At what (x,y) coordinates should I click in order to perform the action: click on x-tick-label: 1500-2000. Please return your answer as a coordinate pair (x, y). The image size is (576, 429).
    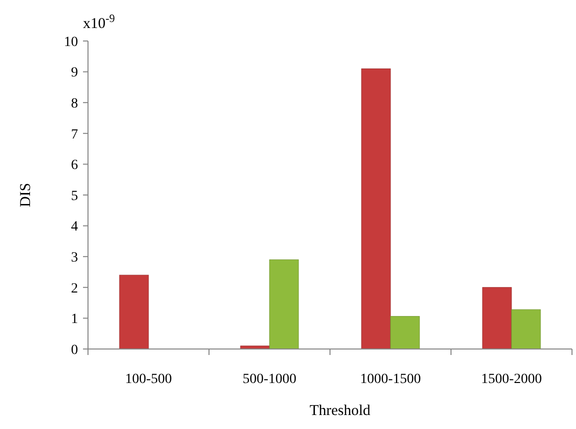
    Looking at the image, I should click on (511, 379).